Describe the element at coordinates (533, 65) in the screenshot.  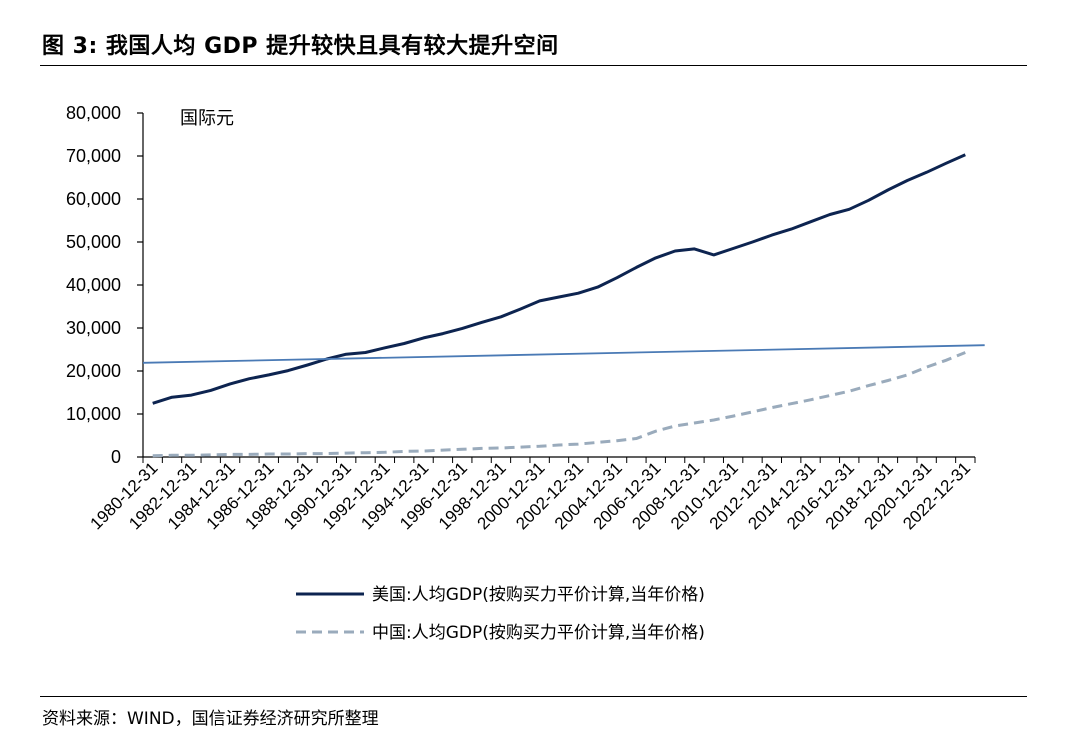
I see `title-divider` at that location.